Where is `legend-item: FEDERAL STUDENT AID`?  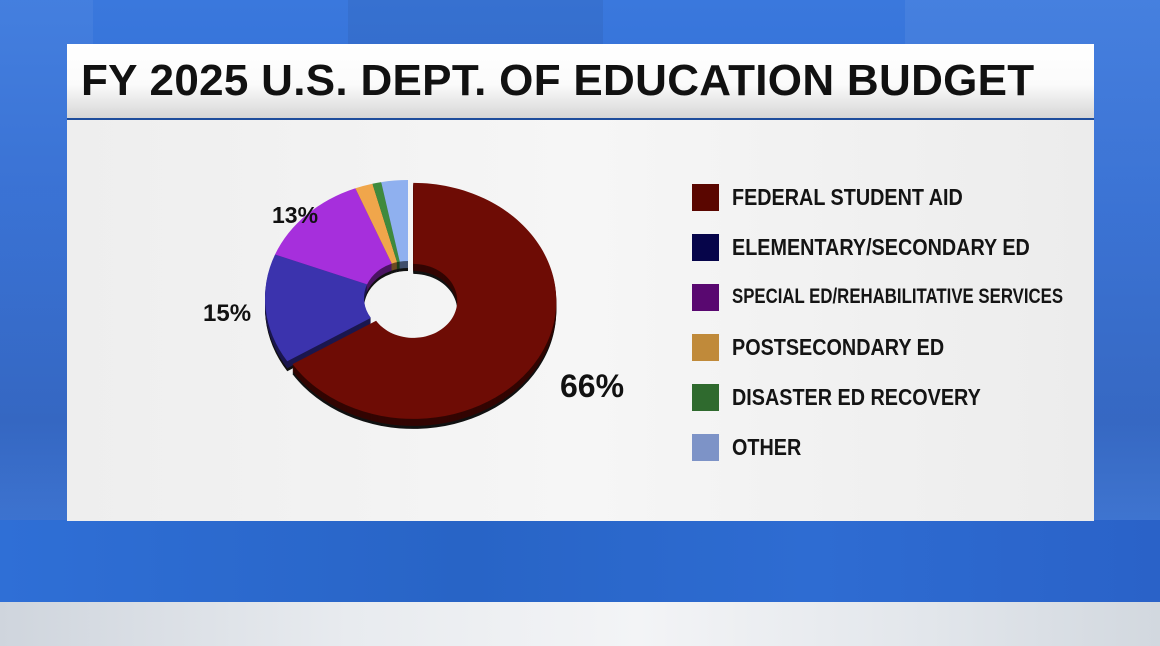 legend-item: FEDERAL STUDENT AID is located at coordinates (887, 197).